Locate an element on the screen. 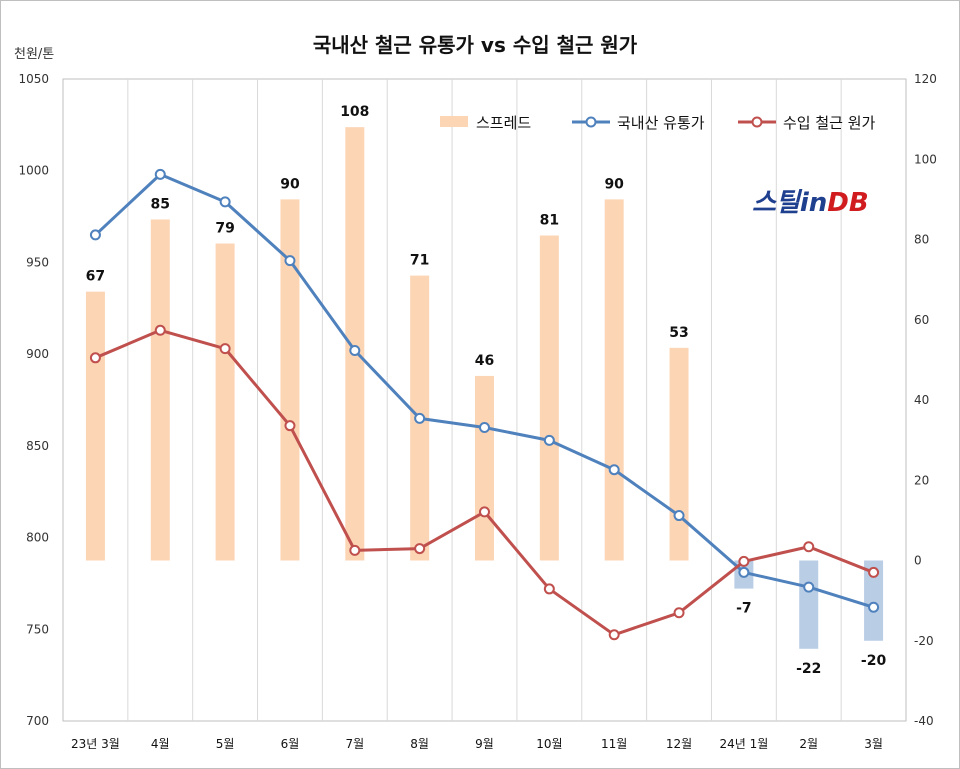  right-axis-tick-label: -20 is located at coordinates (924, 641).